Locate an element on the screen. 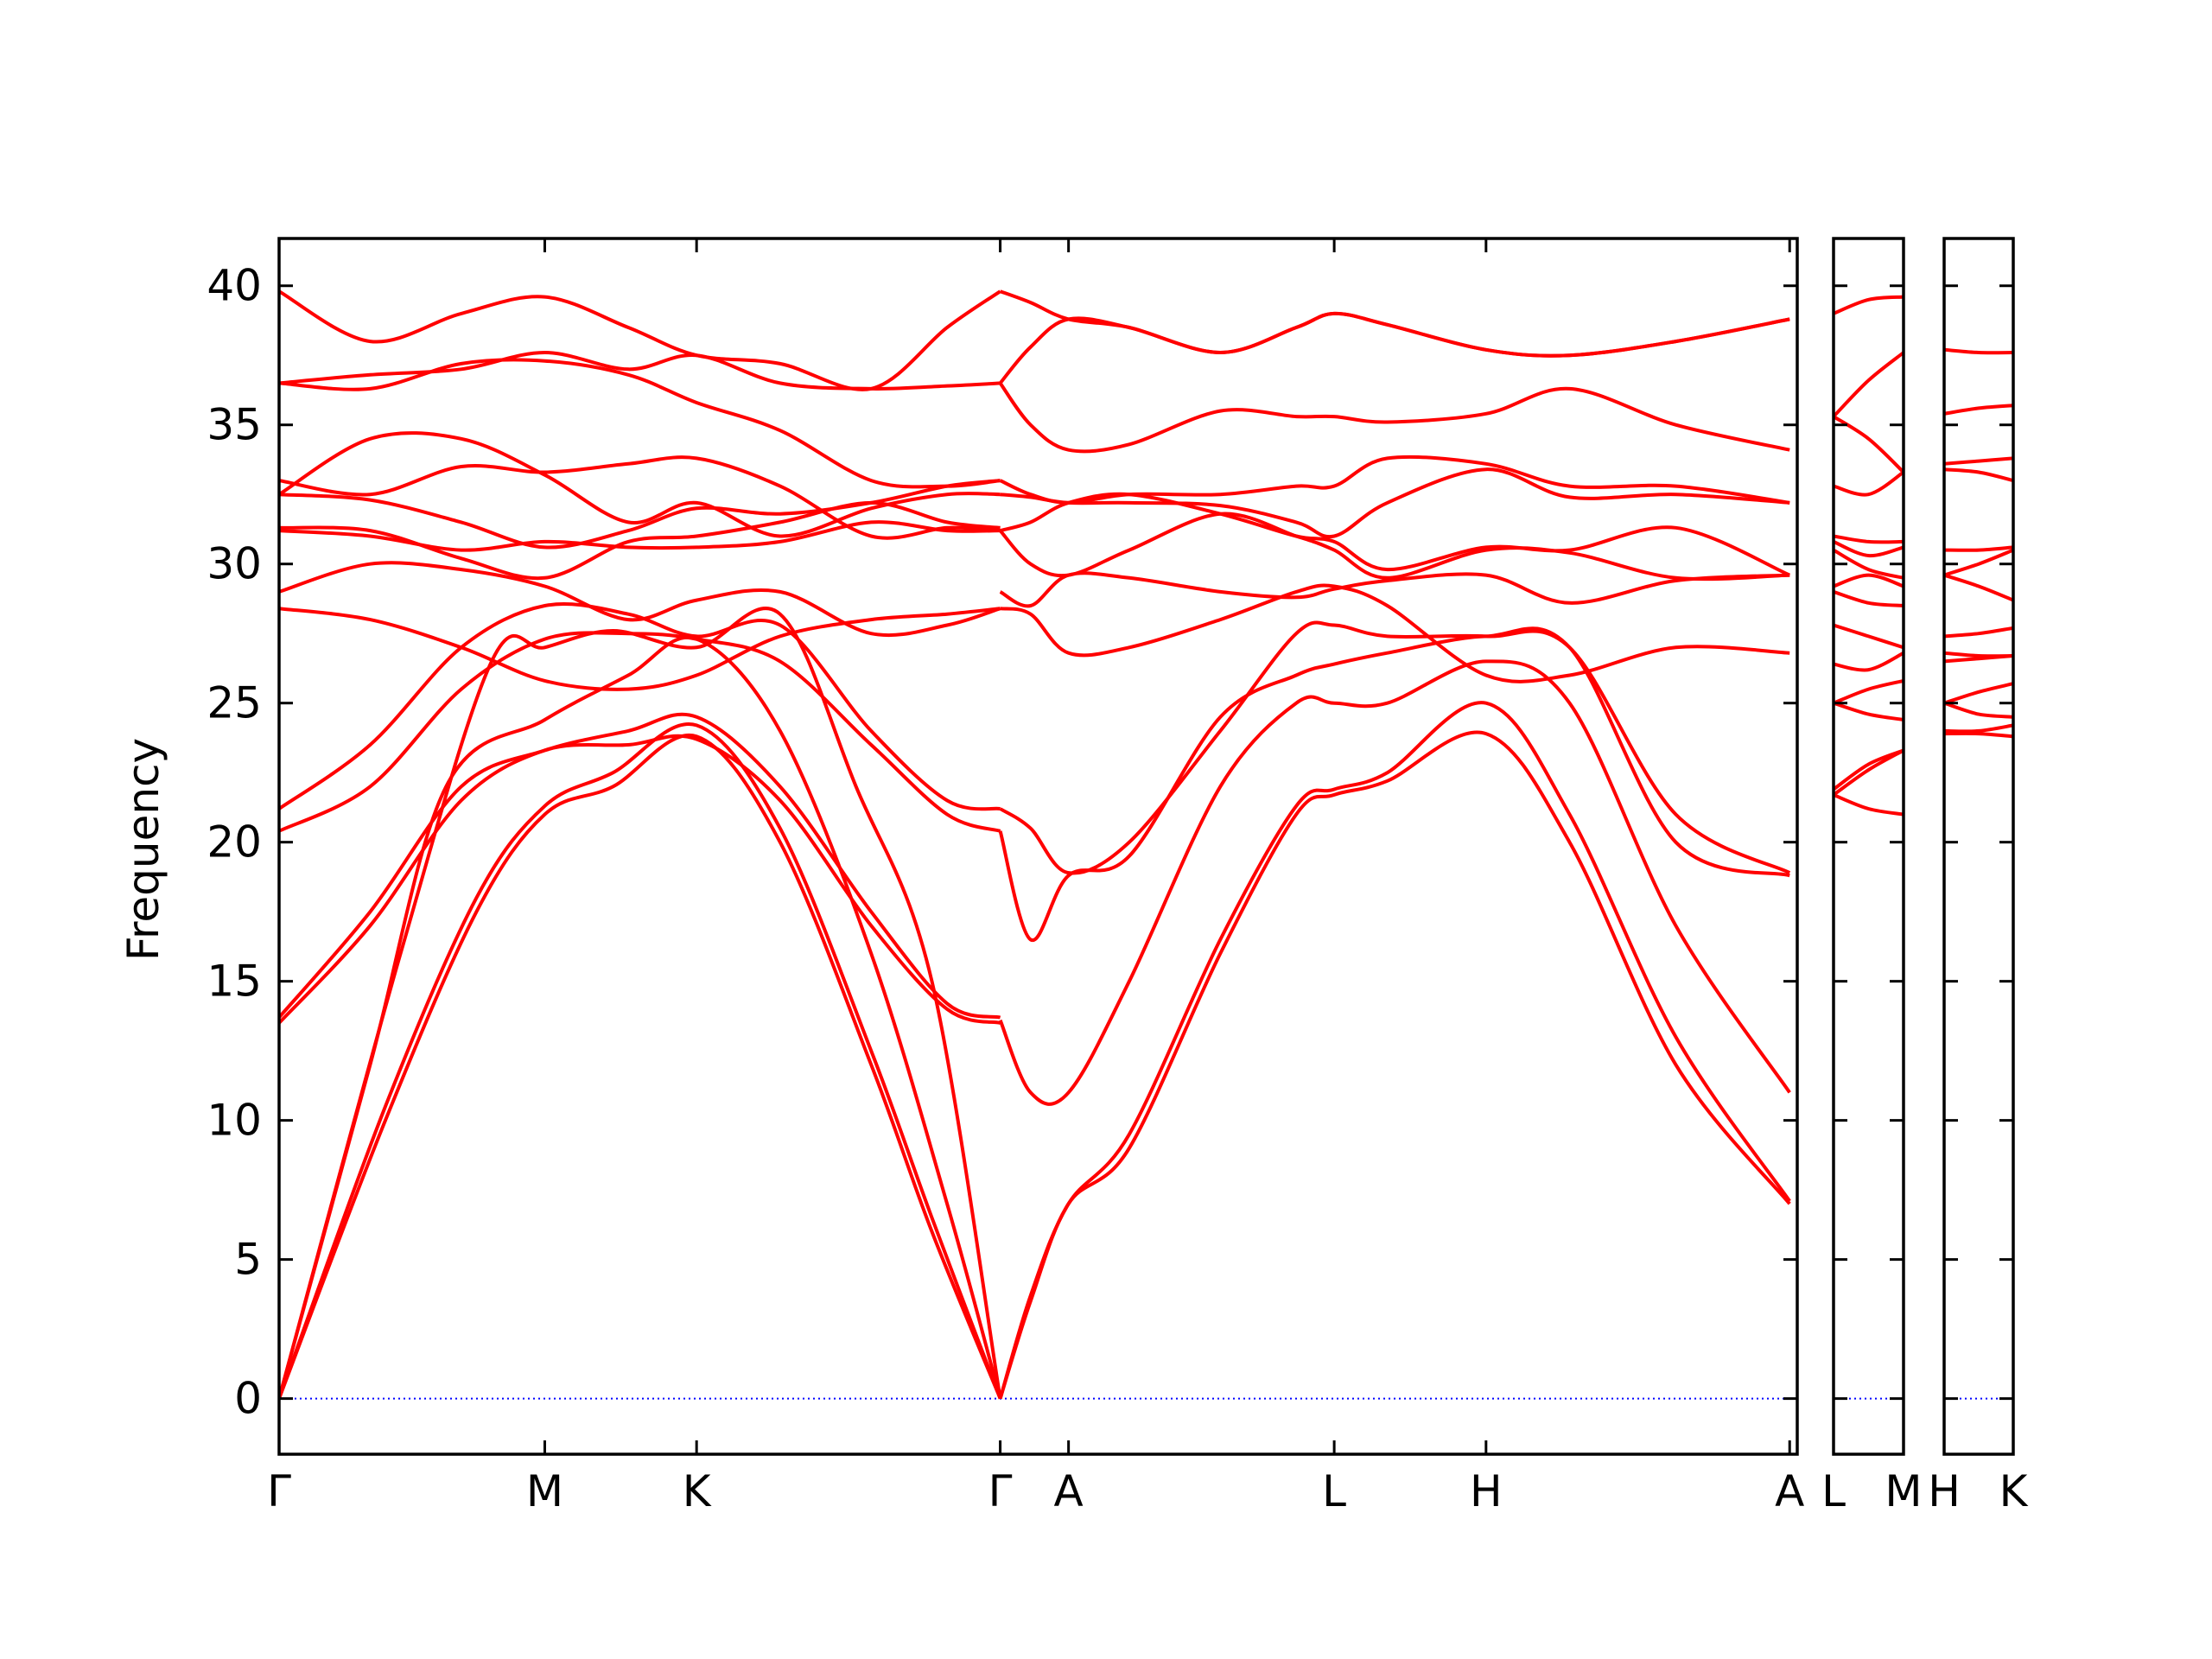 The height and width of the screenshot is (1659, 2212). y-tick-label: 10 is located at coordinates (234, 1121).